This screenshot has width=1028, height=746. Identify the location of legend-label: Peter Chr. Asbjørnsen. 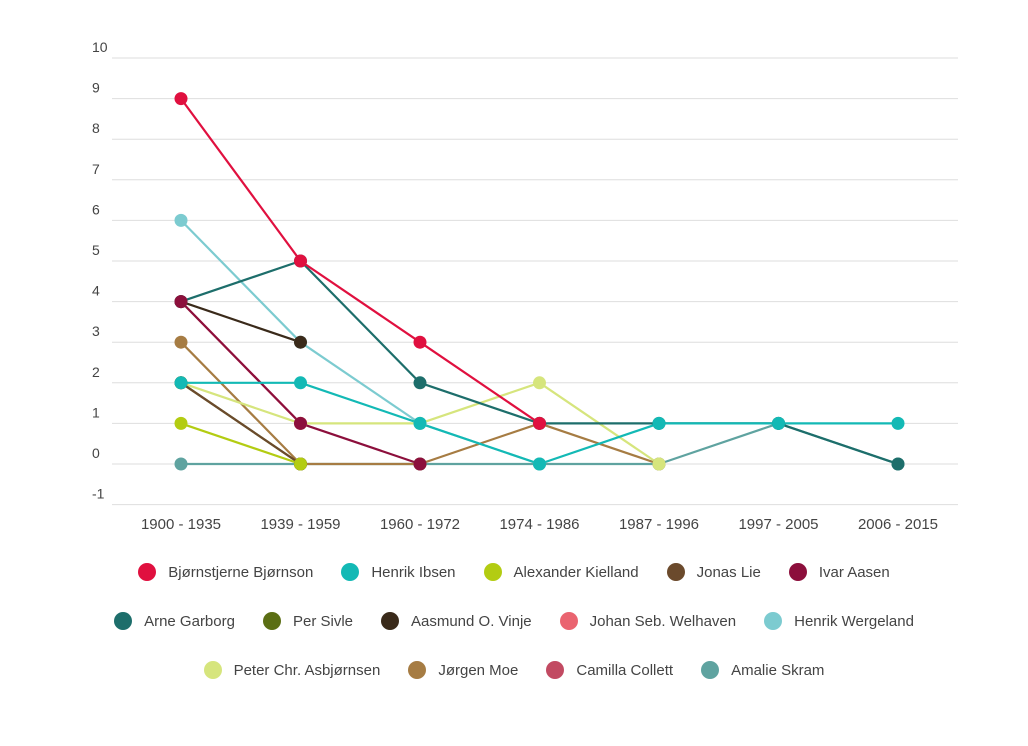
(307, 670).